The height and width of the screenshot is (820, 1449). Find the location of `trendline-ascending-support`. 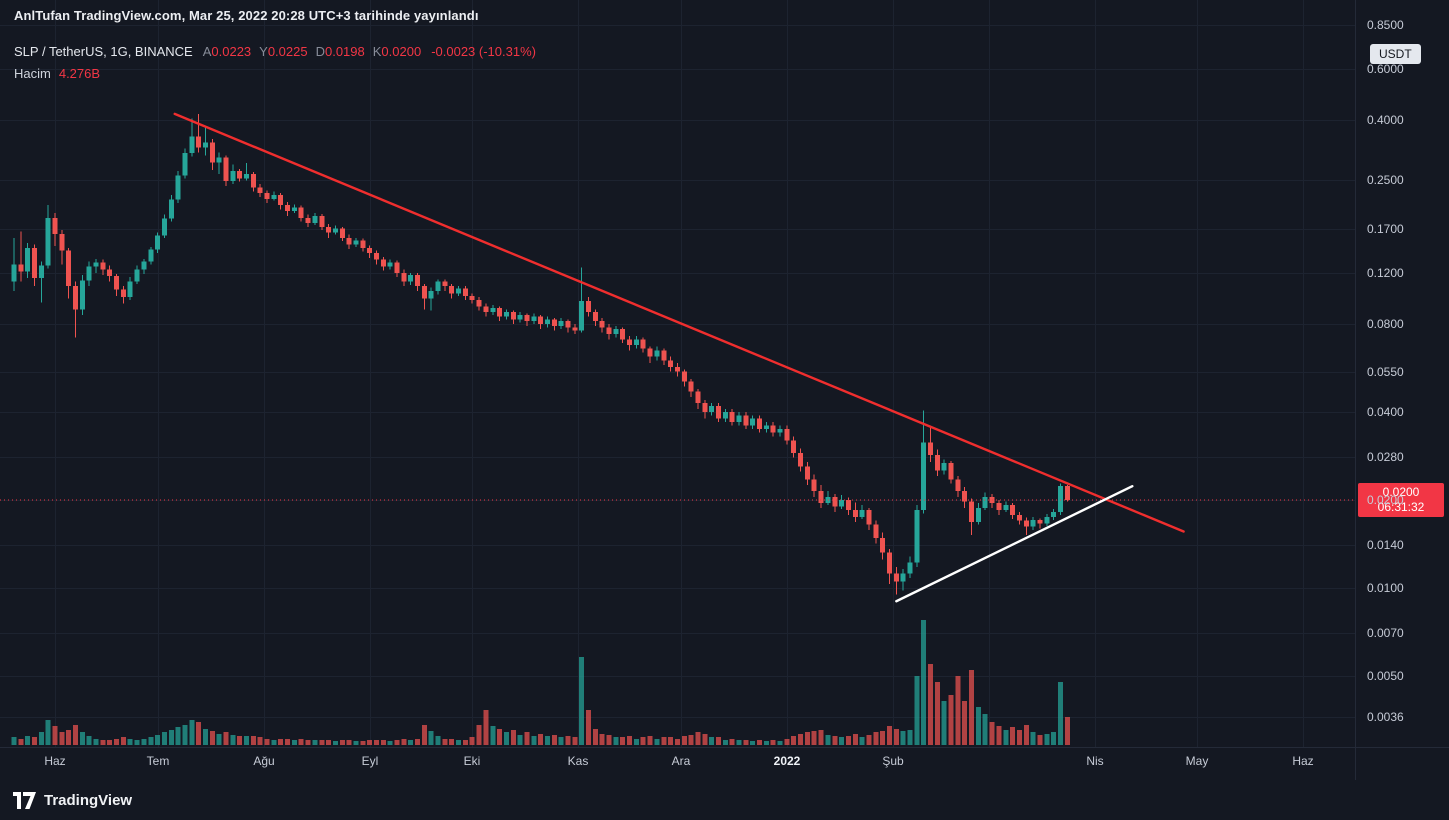

trendline-ascending-support is located at coordinates (1014, 543).